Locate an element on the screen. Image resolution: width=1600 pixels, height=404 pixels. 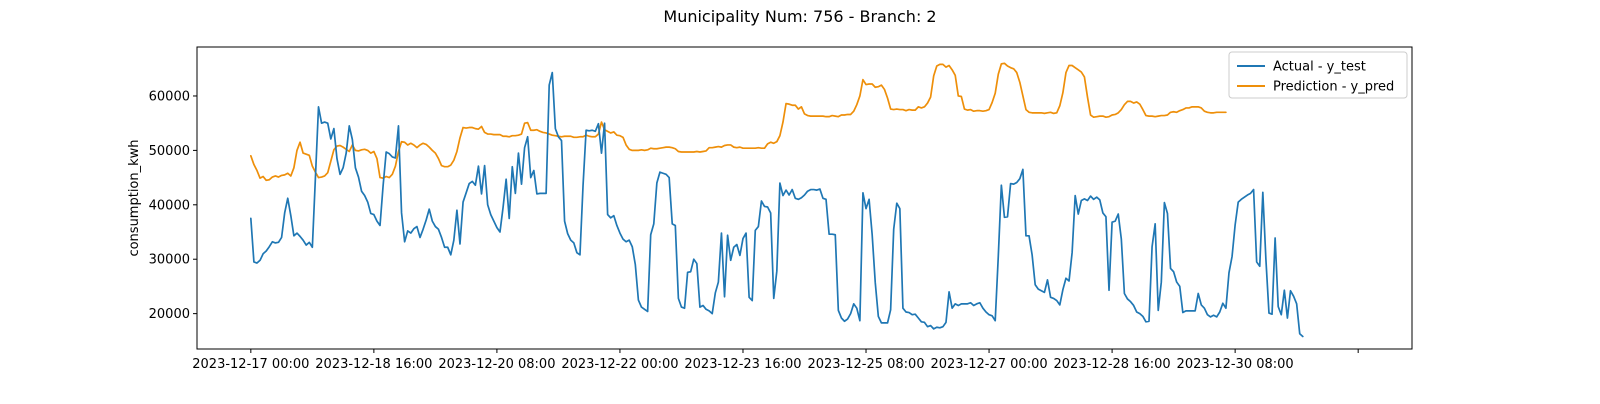
y-axis: 20000 30000 40000 50000 60000 is located at coordinates (173, 205).